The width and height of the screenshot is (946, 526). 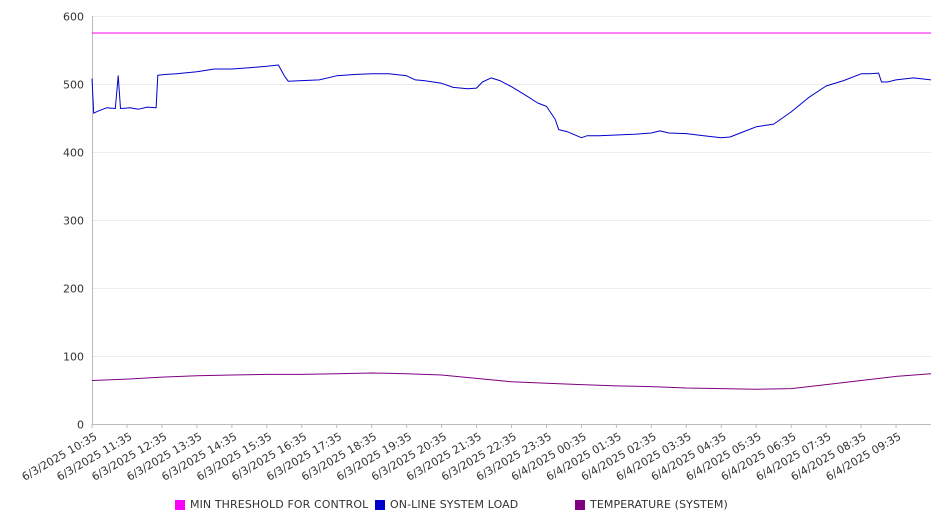 I want to click on y-tick-label: 600, so click(x=73, y=17).